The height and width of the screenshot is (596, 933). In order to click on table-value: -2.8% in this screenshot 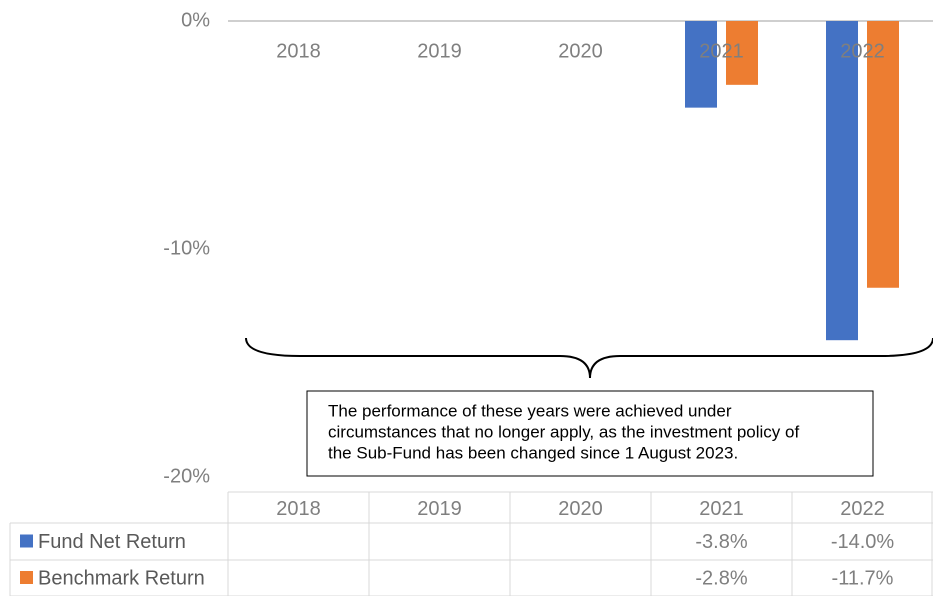, I will do `click(721, 578)`.